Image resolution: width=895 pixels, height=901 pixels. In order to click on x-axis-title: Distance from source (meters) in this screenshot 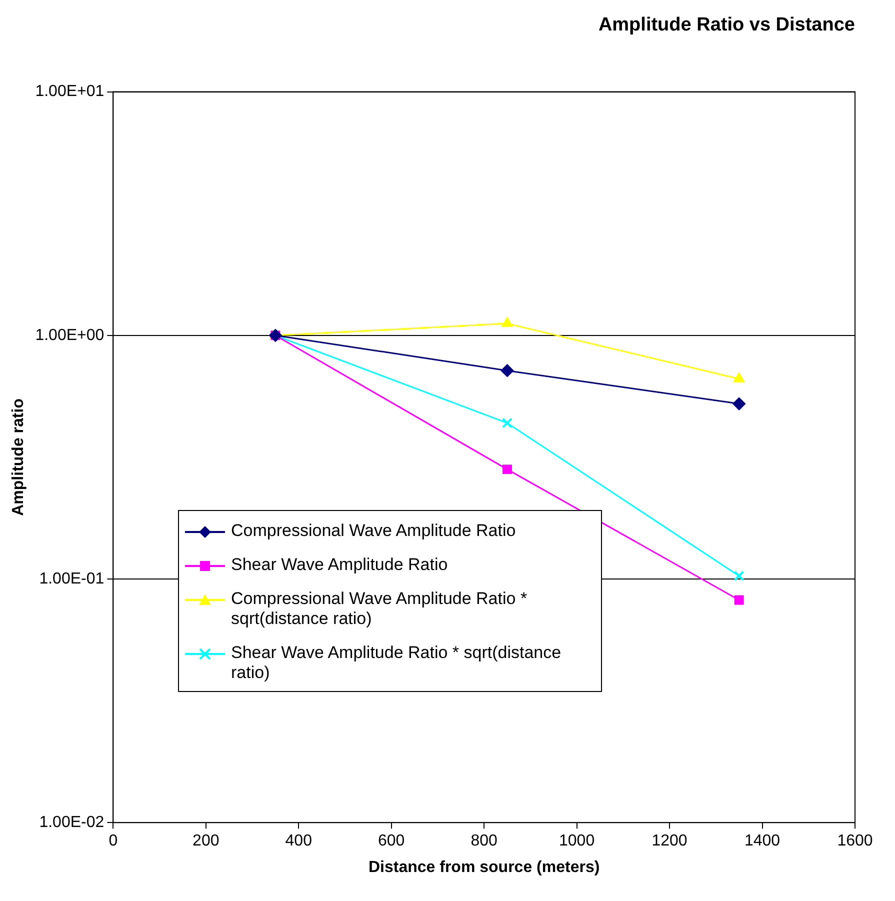, I will do `click(484, 867)`.